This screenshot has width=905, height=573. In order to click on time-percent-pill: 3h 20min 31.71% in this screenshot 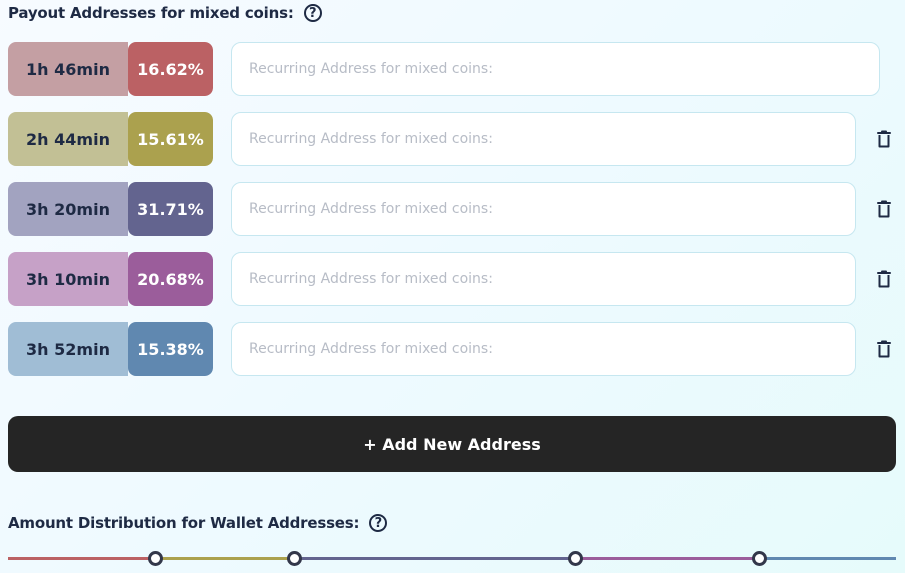, I will do `click(110, 209)`.